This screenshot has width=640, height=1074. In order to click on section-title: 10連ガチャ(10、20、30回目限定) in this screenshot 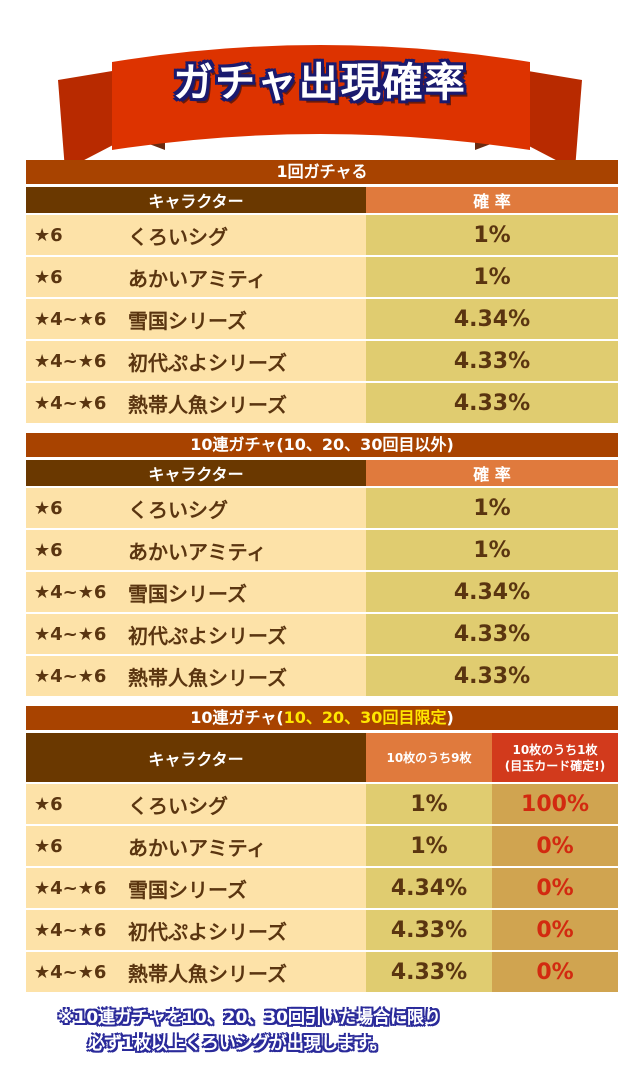, I will do `click(322, 718)`.